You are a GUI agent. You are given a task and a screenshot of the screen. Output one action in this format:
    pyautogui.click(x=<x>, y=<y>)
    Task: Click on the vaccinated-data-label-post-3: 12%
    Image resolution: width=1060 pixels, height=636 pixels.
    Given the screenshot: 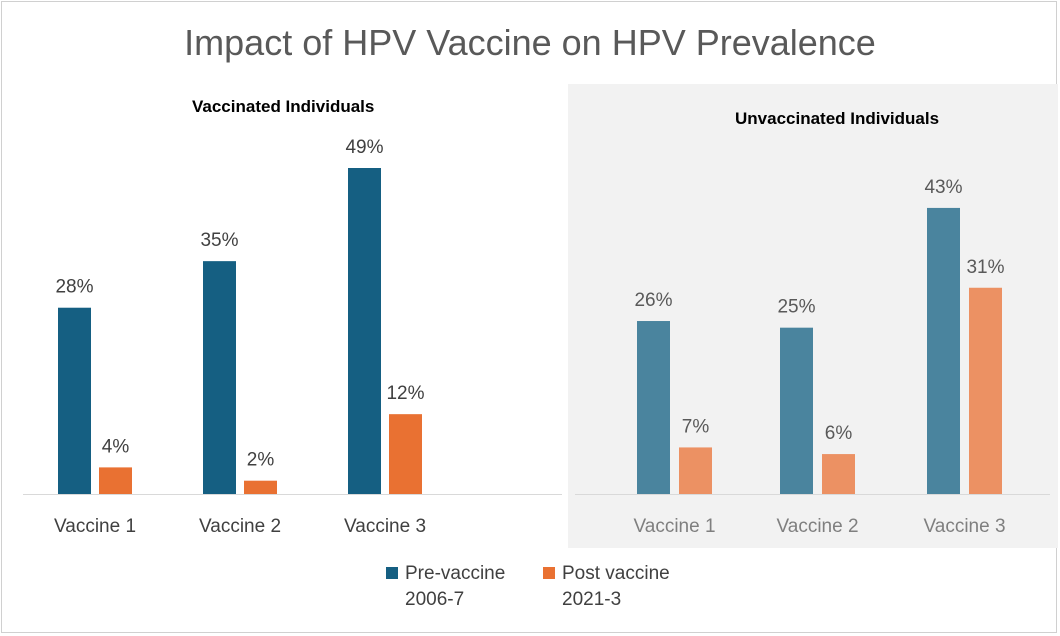 What is the action you would take?
    pyautogui.click(x=405, y=393)
    